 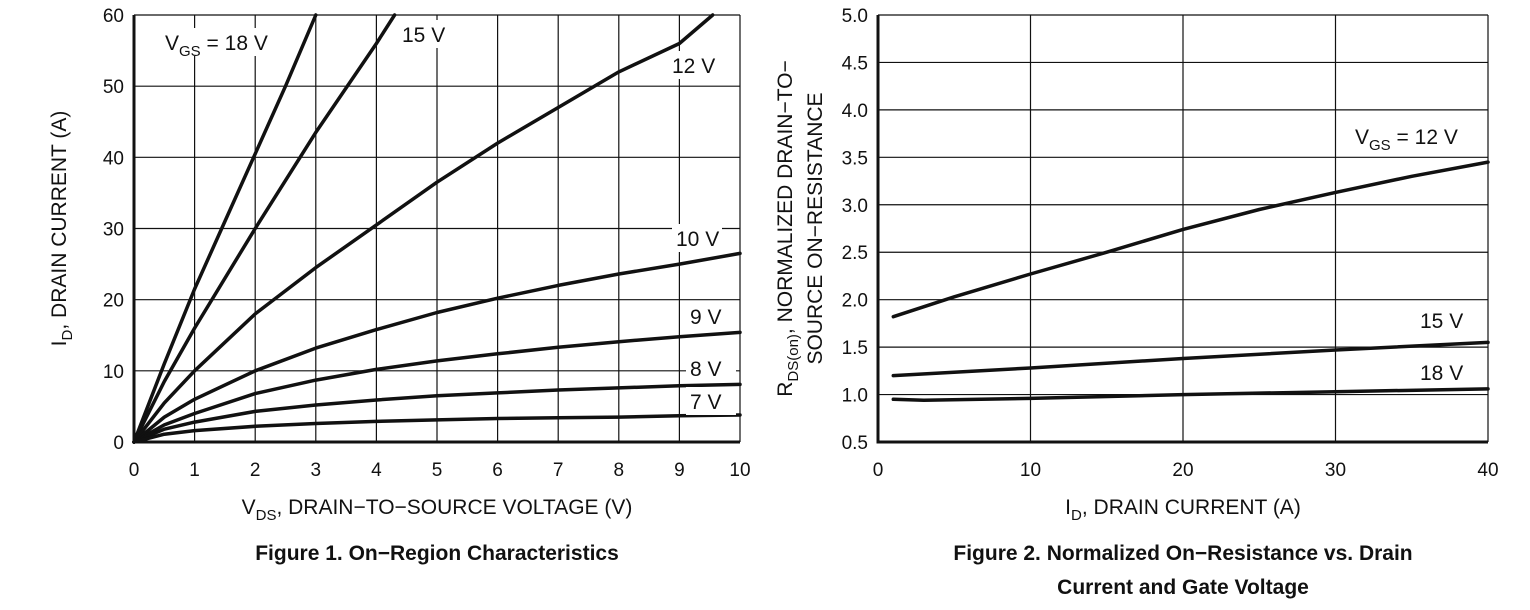 What do you see at coordinates (266, 515) in the screenshot?
I see `x-axis-label-sub: DS` at bounding box center [266, 515].